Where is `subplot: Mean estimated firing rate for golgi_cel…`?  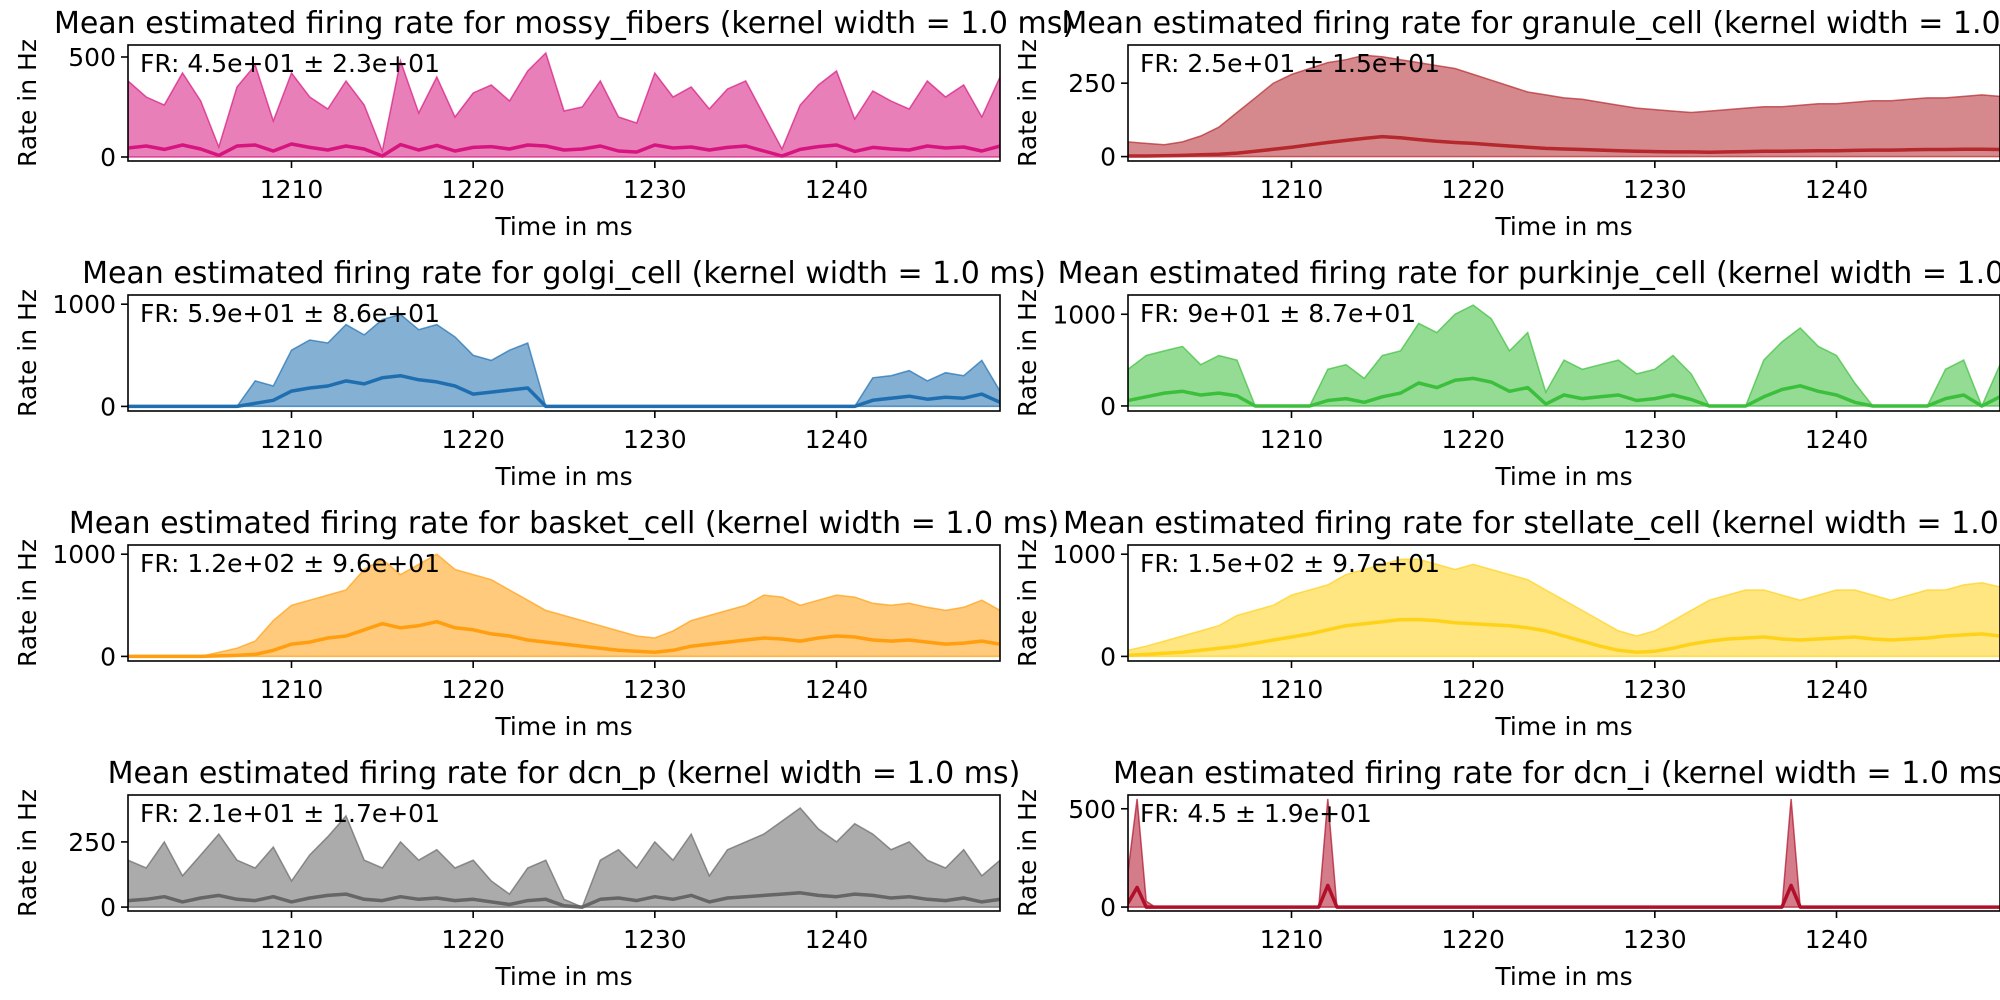 subplot: Mean estimated firing rate for golgi_cel… is located at coordinates (529, 373).